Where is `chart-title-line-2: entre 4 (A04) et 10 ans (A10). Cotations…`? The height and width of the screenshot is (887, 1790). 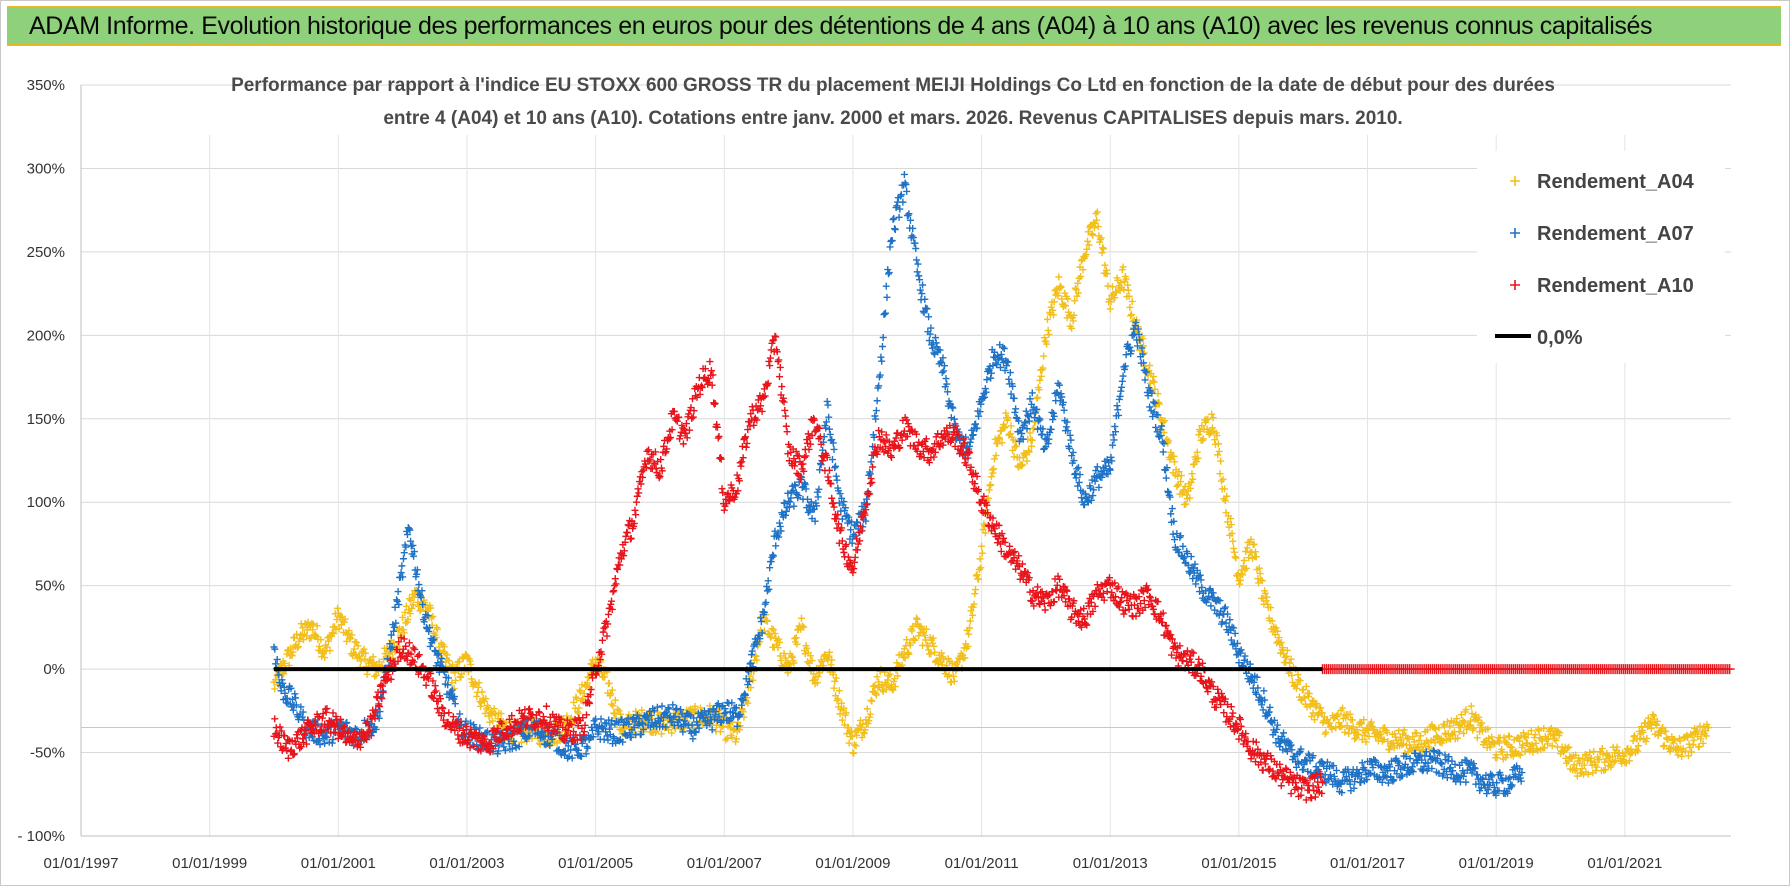
chart-title-line-2: entre 4 (A04) et 10 ans (A10). Cotations… is located at coordinates (892, 118).